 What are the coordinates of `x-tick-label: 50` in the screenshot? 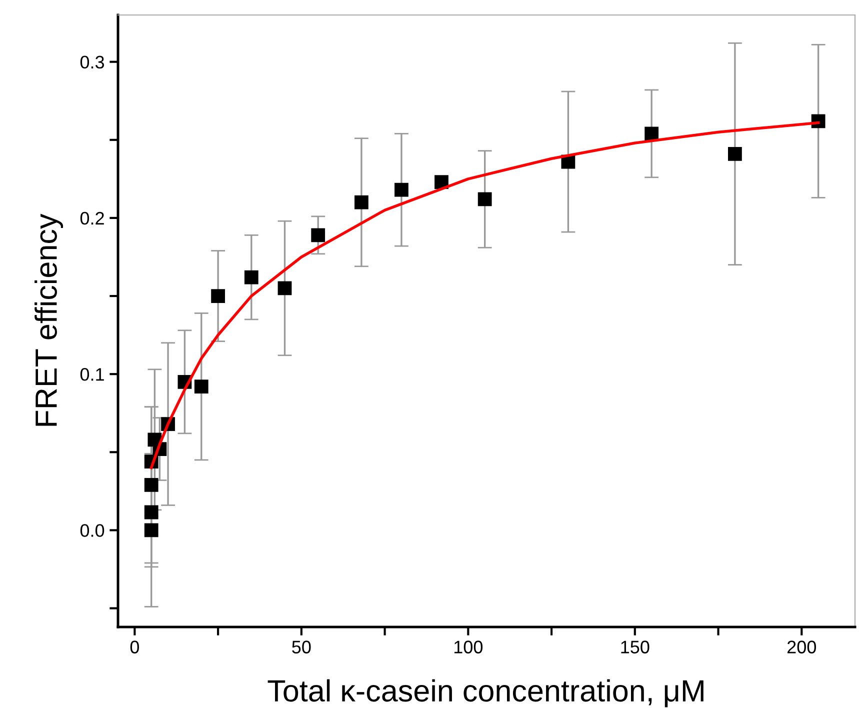 It's located at (301, 647).